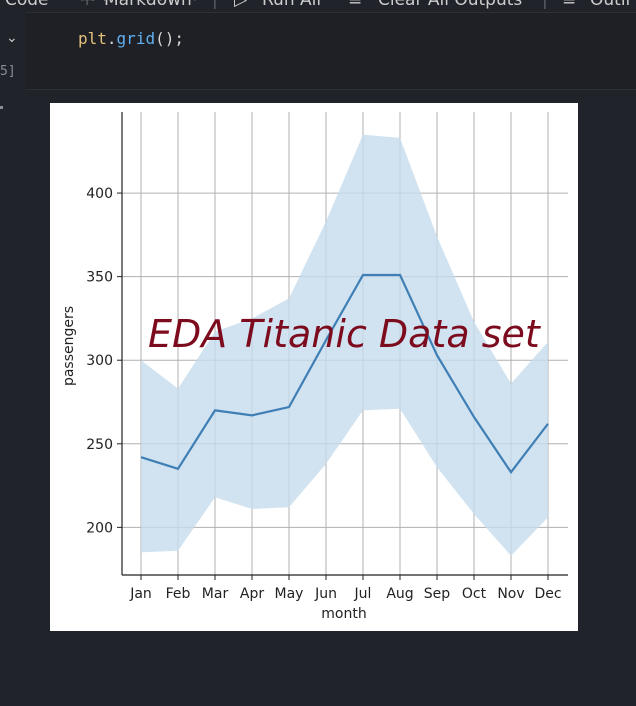  Describe the element at coordinates (136, 38) in the screenshot. I see `code-function: grid` at that location.